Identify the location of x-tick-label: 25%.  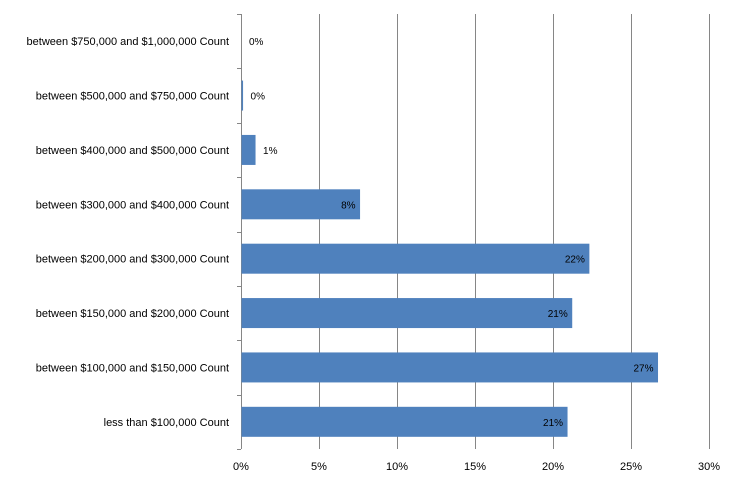
(631, 467).